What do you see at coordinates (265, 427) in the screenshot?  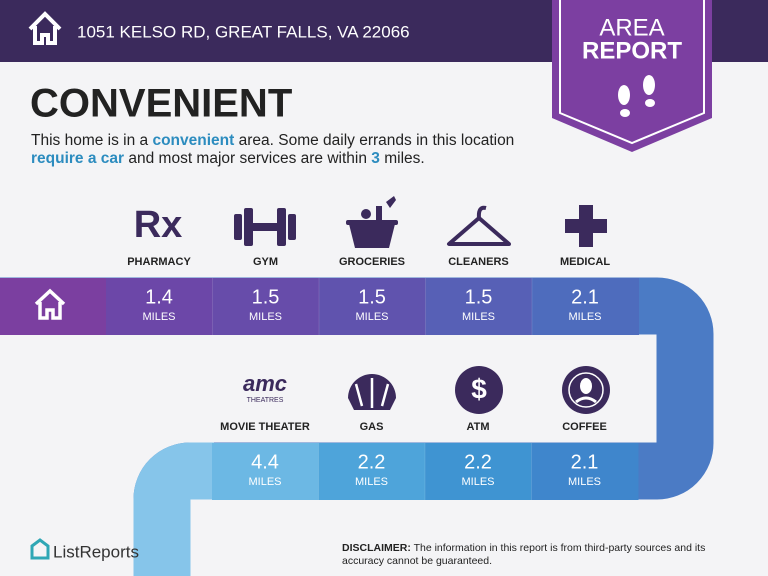 I see `place-label: MOVIE THEATER` at bounding box center [265, 427].